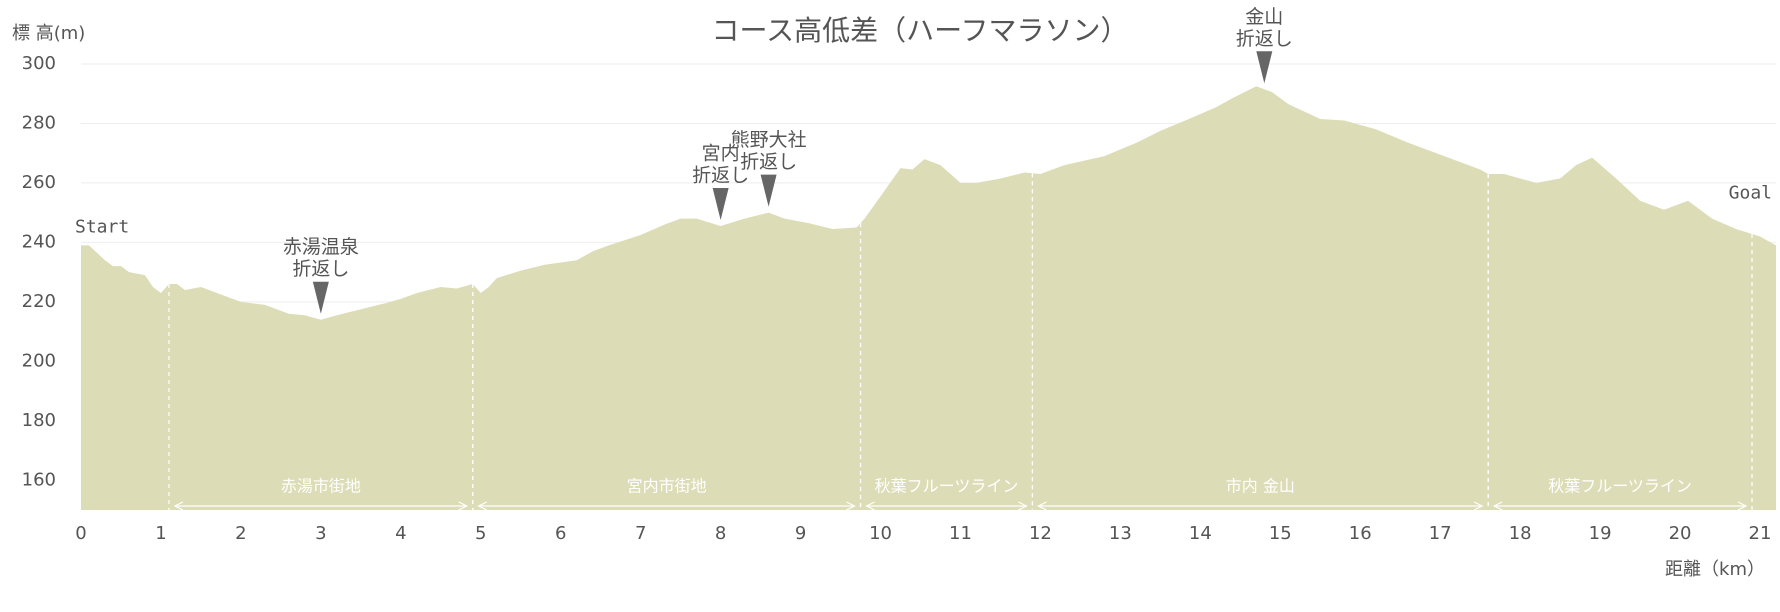 The height and width of the screenshot is (612, 1780). Describe the element at coordinates (1040, 533) in the screenshot. I see `x-tick-label: 12` at that location.